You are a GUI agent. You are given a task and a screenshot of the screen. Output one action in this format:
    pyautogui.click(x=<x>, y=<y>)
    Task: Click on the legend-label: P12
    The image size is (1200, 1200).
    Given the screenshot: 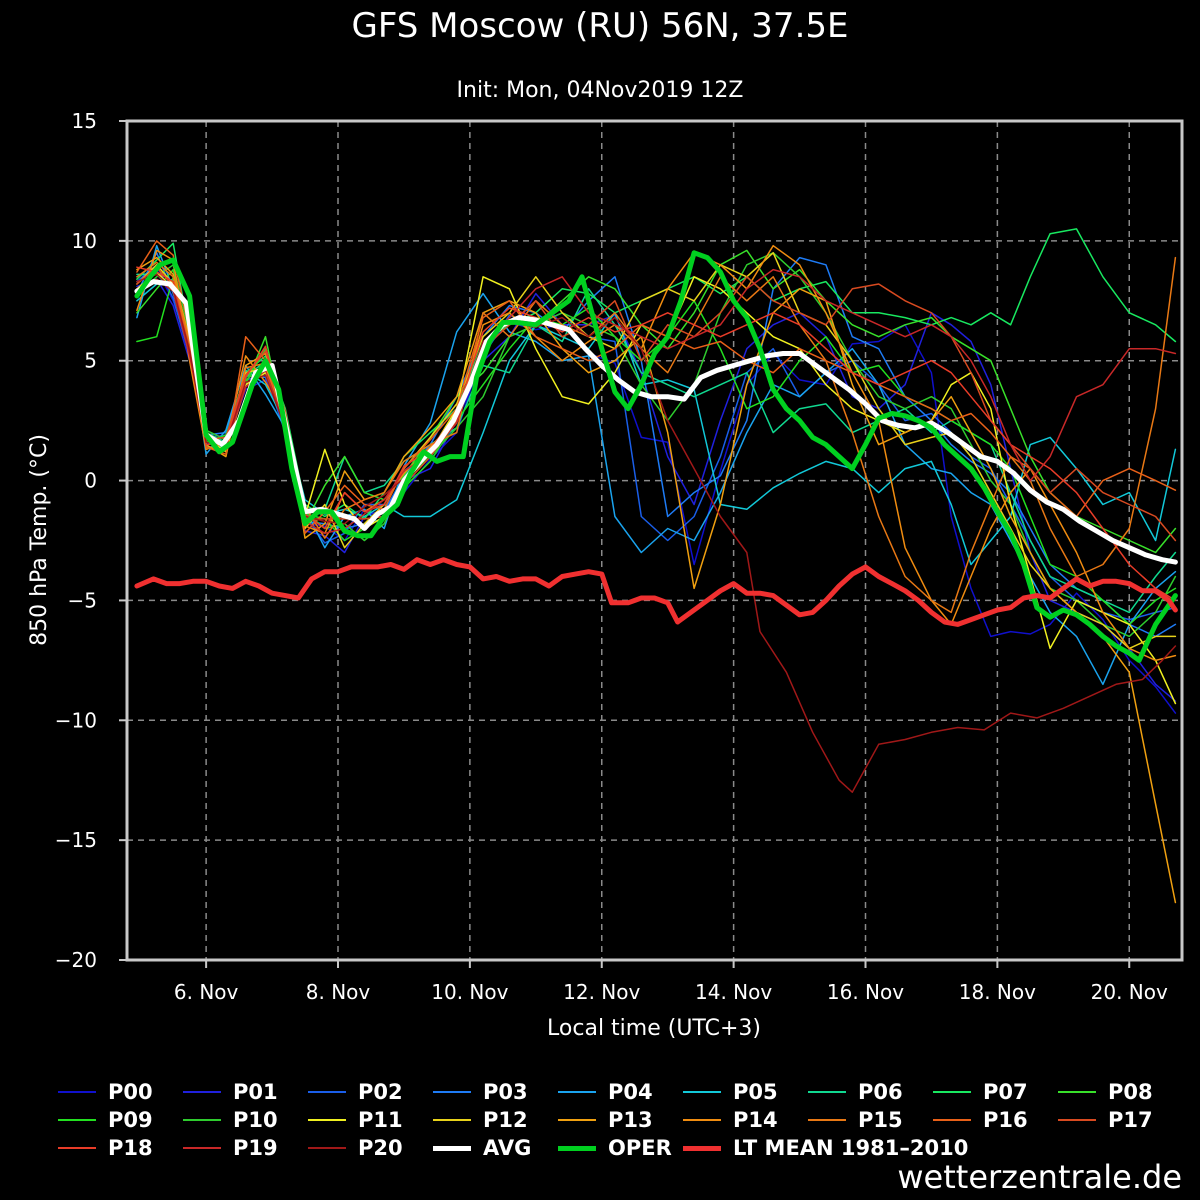 What is the action you would take?
    pyautogui.click(x=505, y=1120)
    